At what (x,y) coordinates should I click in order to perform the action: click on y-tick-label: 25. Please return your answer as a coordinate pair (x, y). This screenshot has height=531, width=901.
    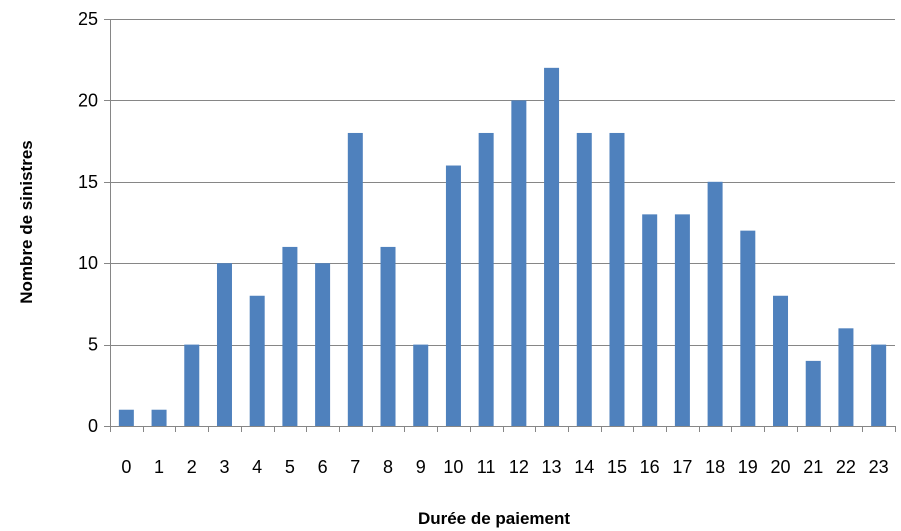
    Looking at the image, I should click on (88, 19).